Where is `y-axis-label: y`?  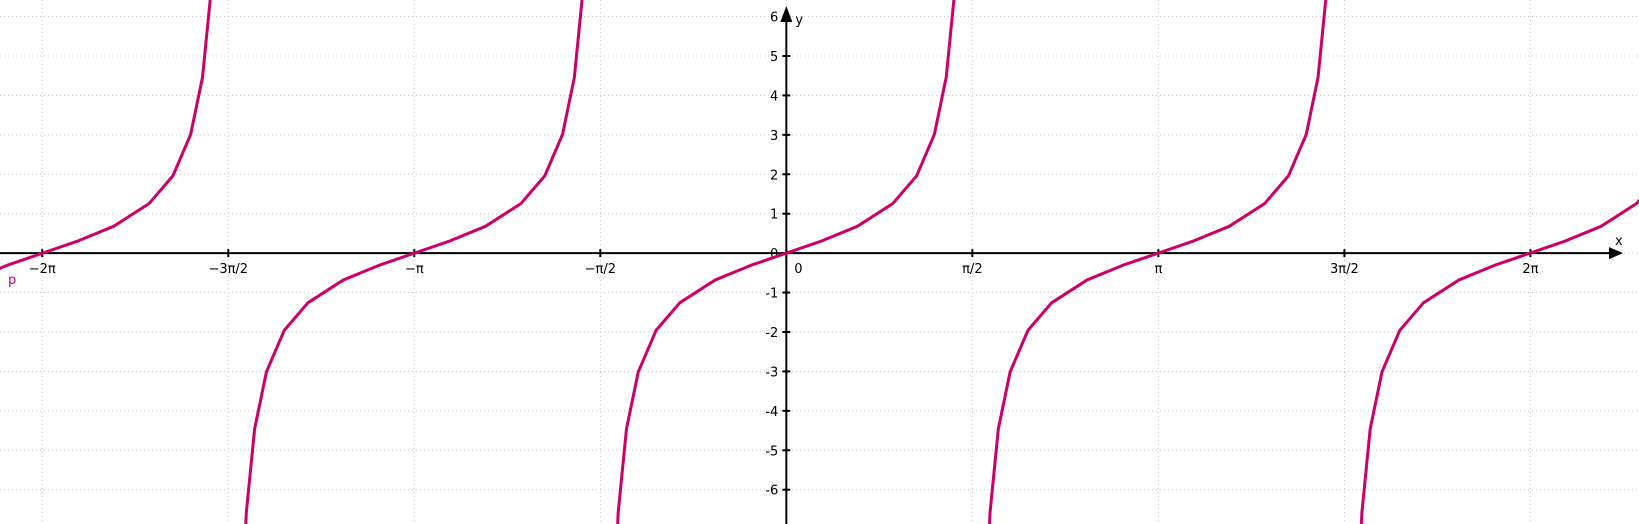
y-axis-label: y is located at coordinates (799, 20).